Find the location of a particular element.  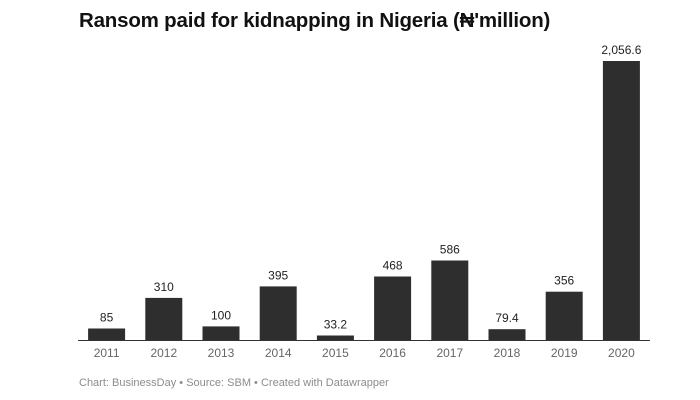

x-tick-label-2011: 2011 is located at coordinates (107, 353).